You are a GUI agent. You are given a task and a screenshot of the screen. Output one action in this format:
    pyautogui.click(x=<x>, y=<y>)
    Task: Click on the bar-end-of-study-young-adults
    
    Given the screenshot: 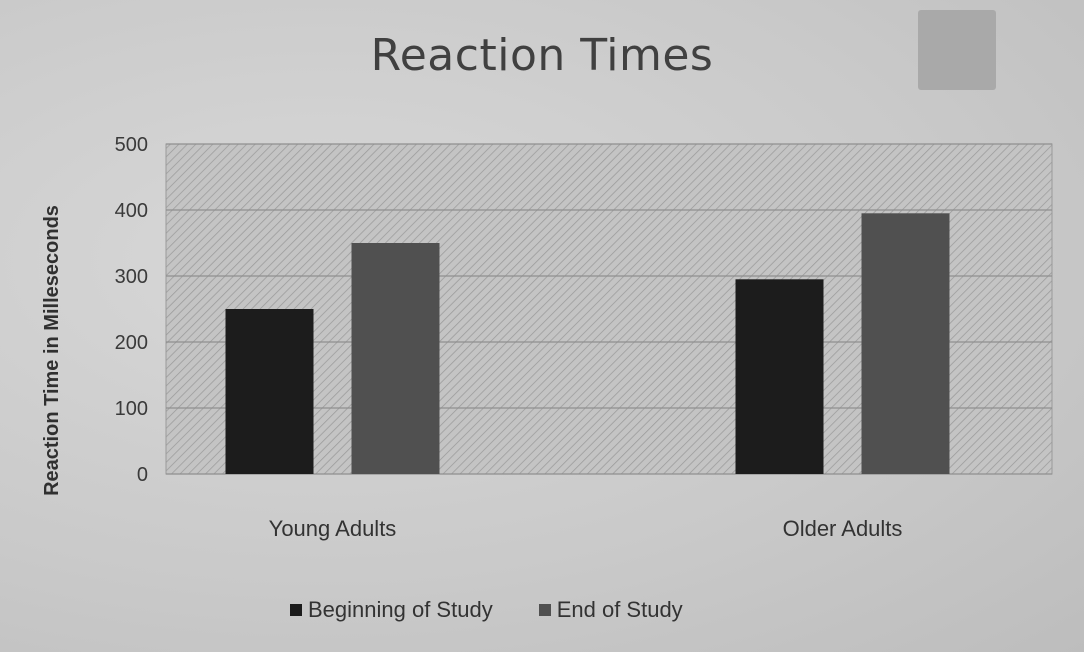 What is the action you would take?
    pyautogui.click(x=395, y=358)
    